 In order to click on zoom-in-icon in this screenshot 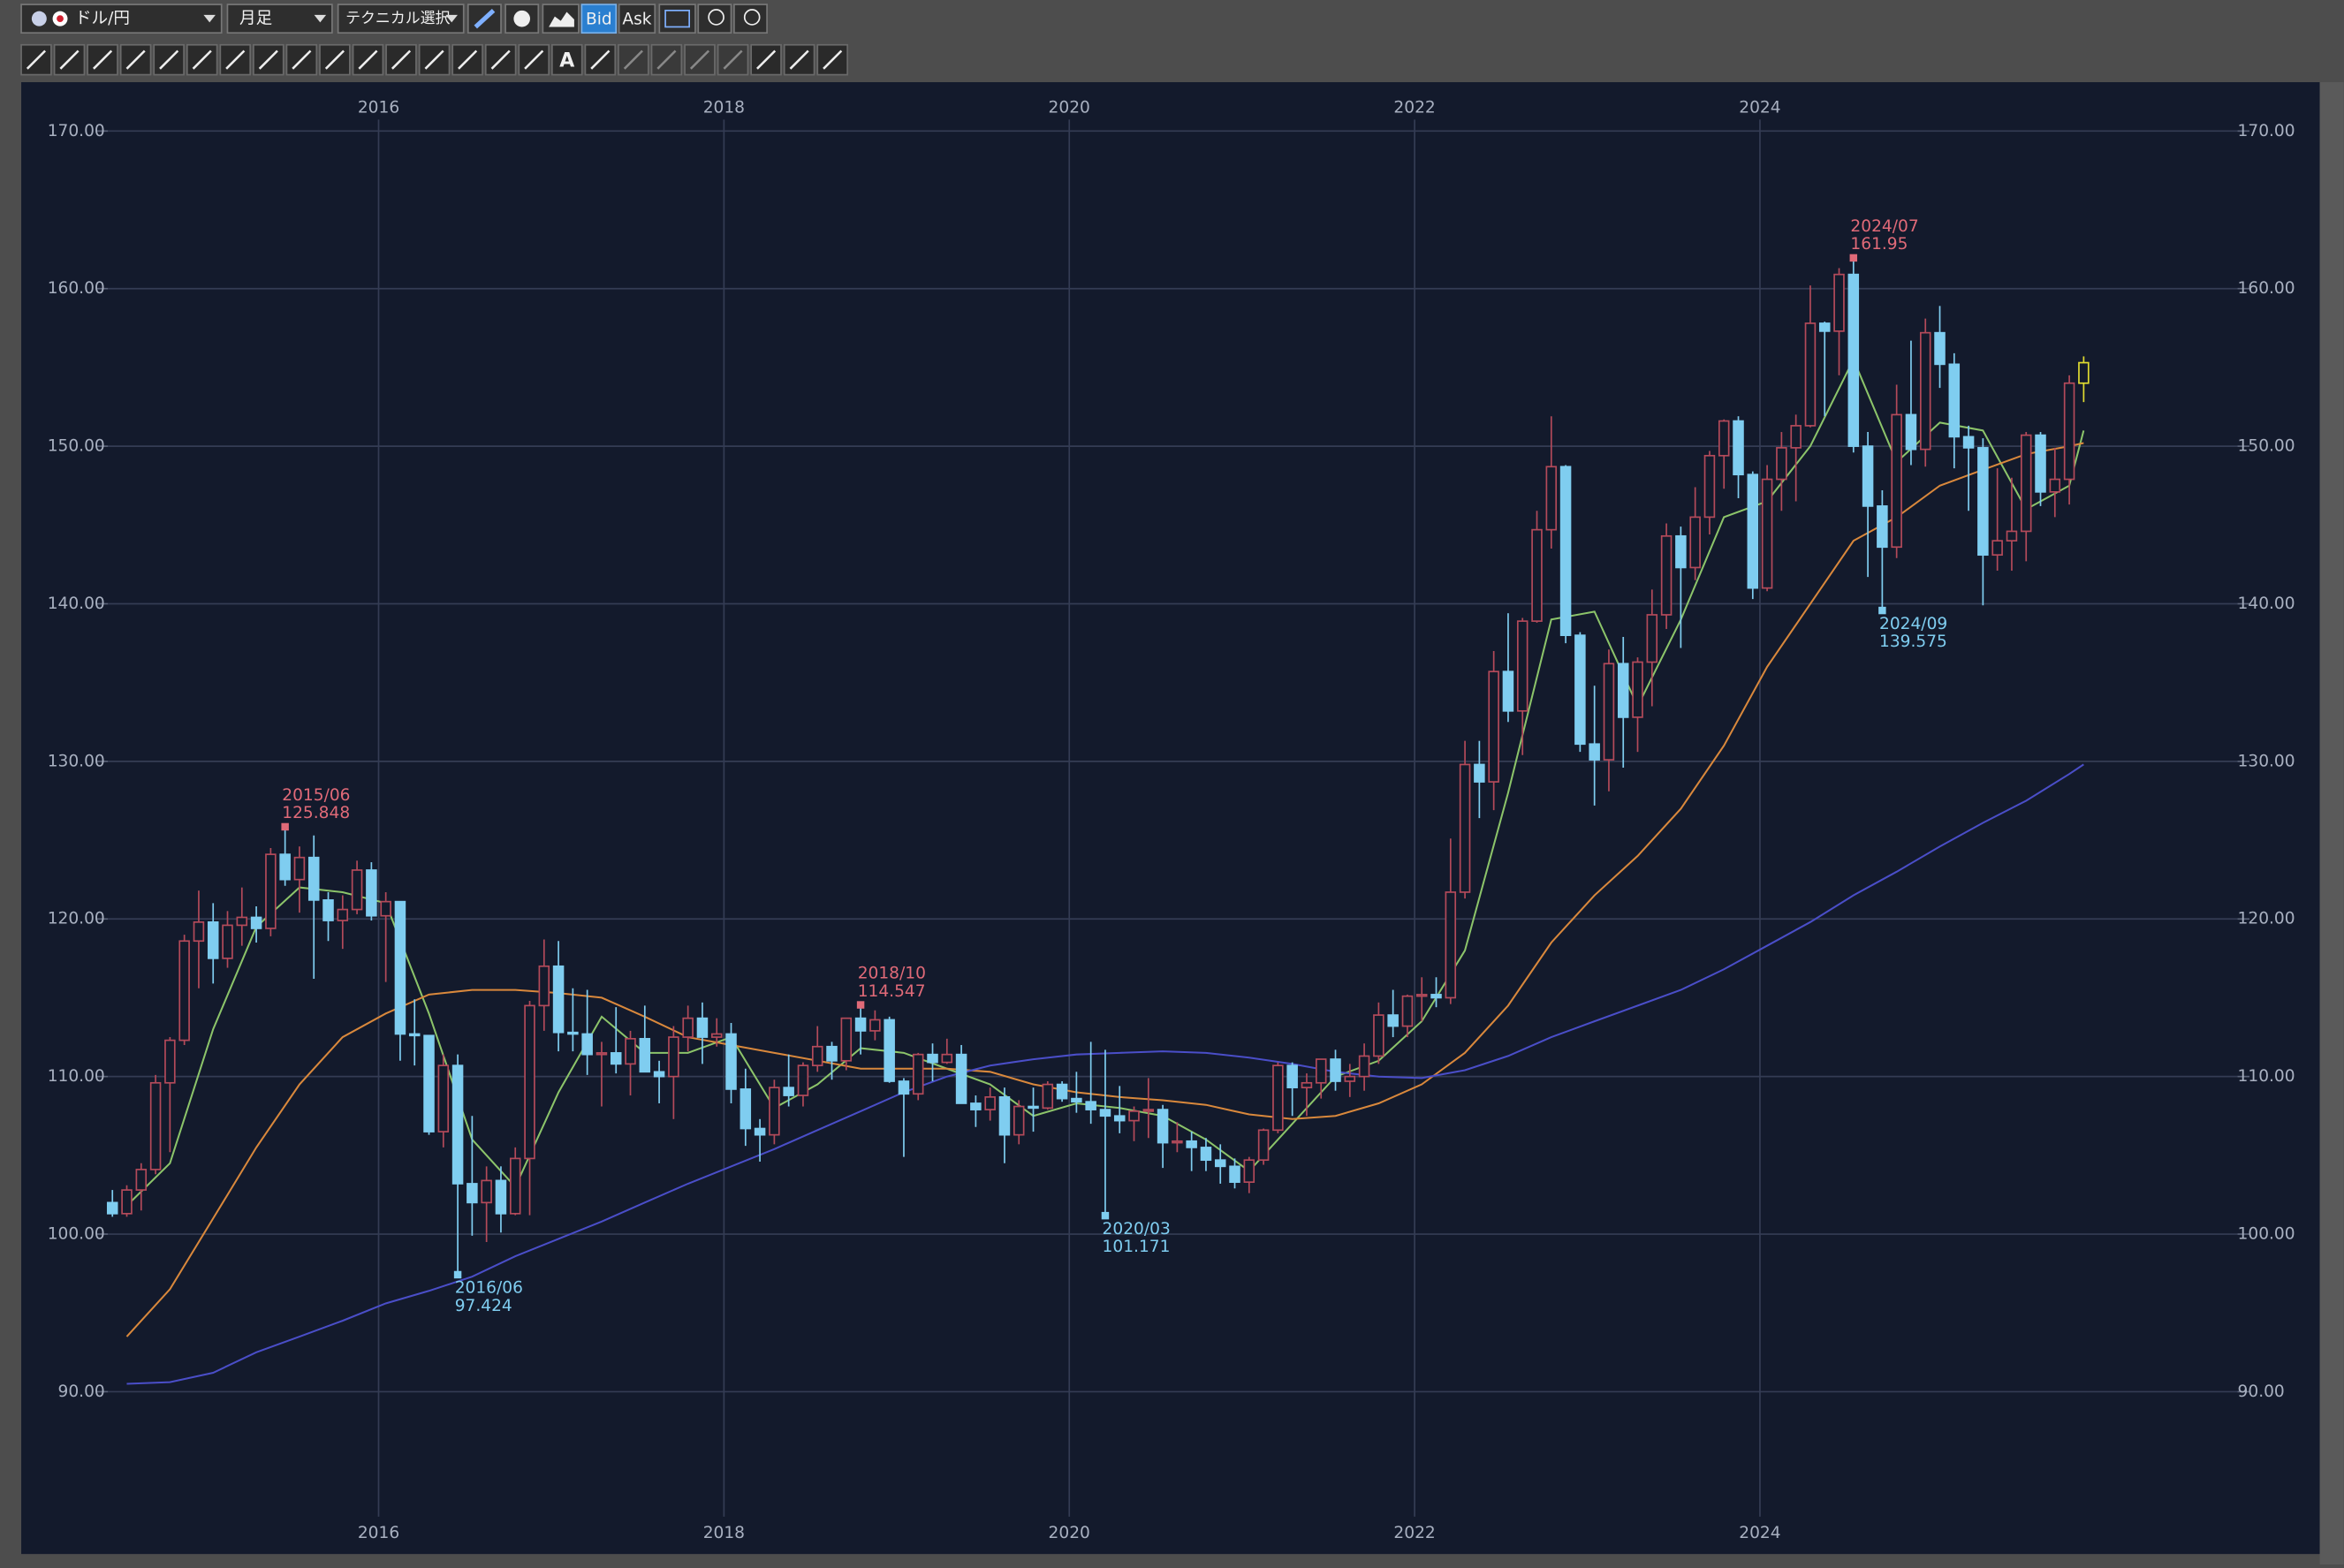, I will do `click(752, 17)`.